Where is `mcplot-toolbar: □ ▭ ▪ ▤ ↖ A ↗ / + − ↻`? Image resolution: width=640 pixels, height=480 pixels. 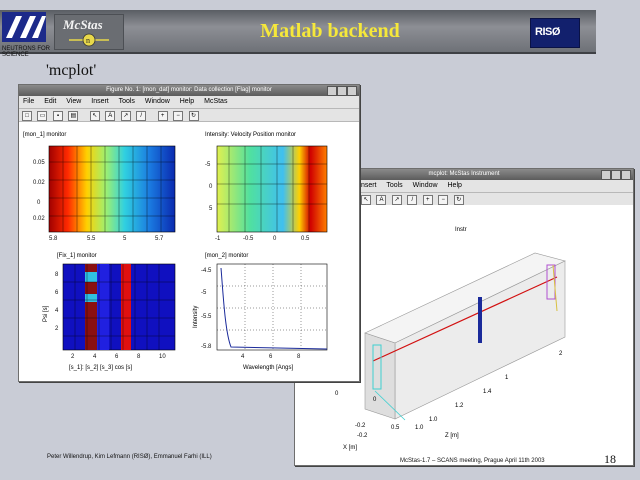
mcplot-toolbar: □ ▭ ▪ ▤ ↖ A ↗ / + − ↻ is located at coordinates (189, 115).